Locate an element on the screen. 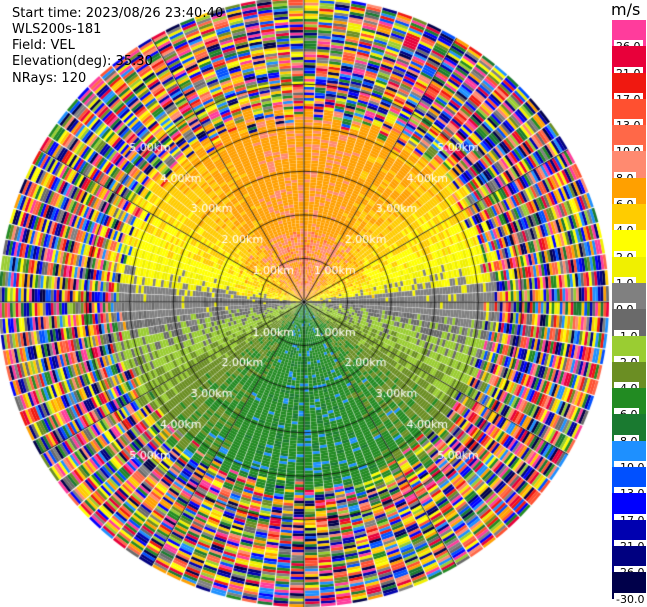 The height and width of the screenshot is (607, 647). instrument-label: WLS200s-181 is located at coordinates (57, 29).